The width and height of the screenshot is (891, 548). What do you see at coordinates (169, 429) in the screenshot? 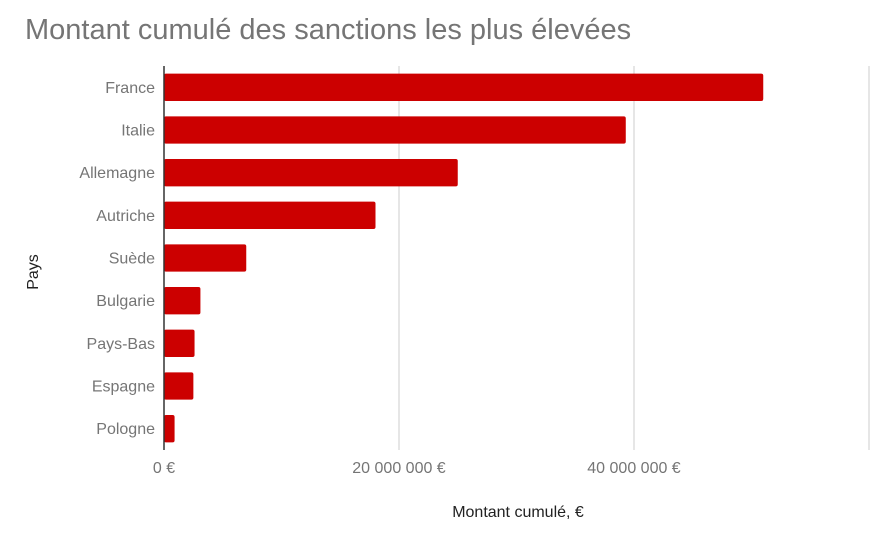
I see `bar-pologne` at bounding box center [169, 429].